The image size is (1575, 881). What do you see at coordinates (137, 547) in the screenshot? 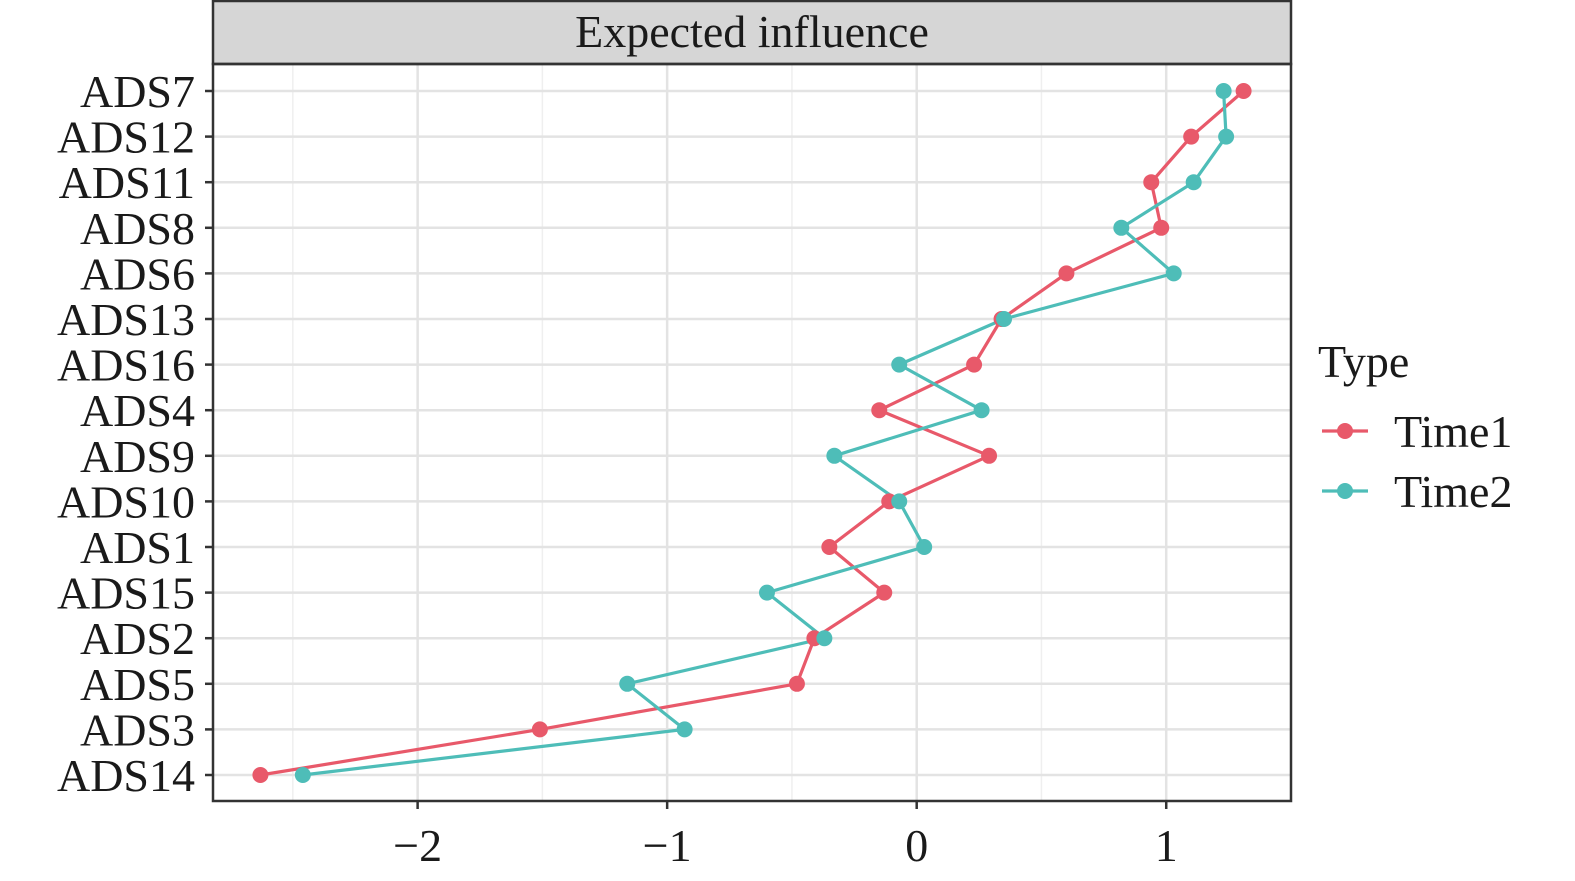
I see `y-tick-label: ADS1` at bounding box center [137, 547].